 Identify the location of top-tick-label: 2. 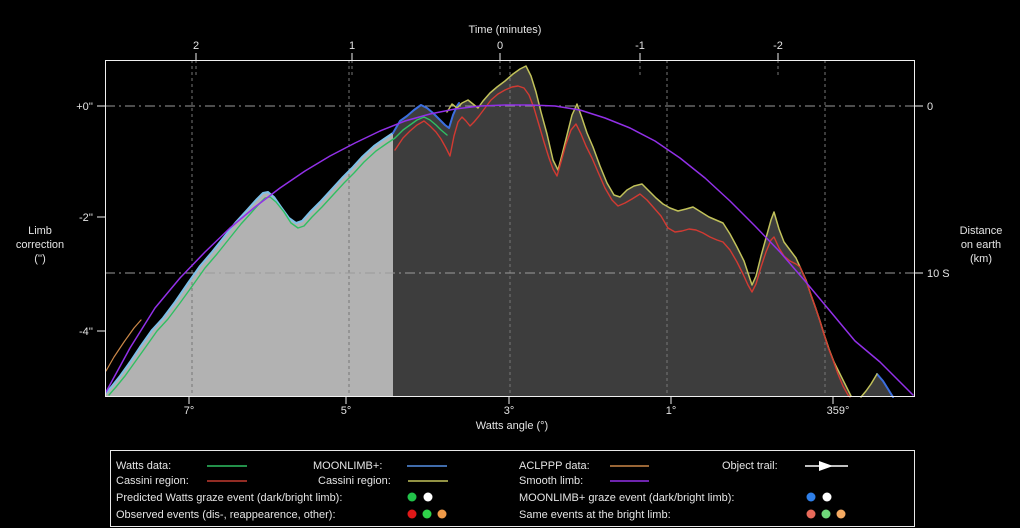
(196, 46).